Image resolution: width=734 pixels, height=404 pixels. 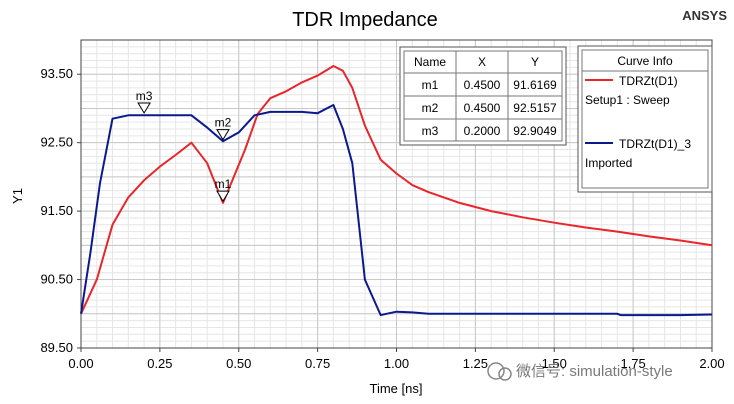 What do you see at coordinates (711, 363) in the screenshot?
I see `x-tick-label: 2.00` at bounding box center [711, 363].